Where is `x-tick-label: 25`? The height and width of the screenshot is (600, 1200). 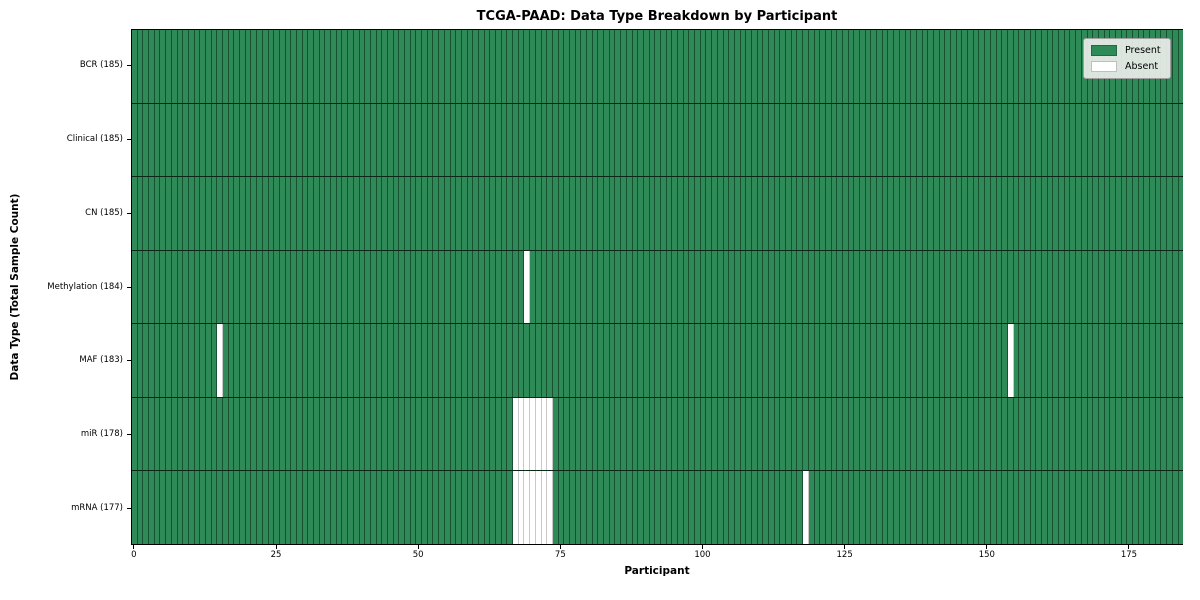
x-tick-label: 25 is located at coordinates (276, 555).